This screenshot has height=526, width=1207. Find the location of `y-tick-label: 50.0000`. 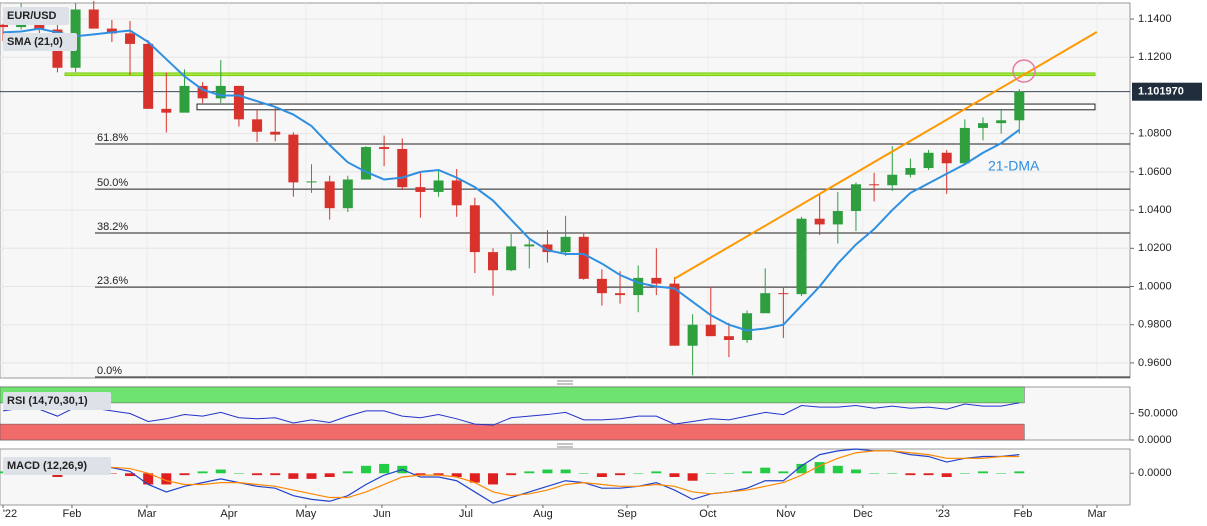

y-tick-label: 50.0000 is located at coordinates (1158, 413).